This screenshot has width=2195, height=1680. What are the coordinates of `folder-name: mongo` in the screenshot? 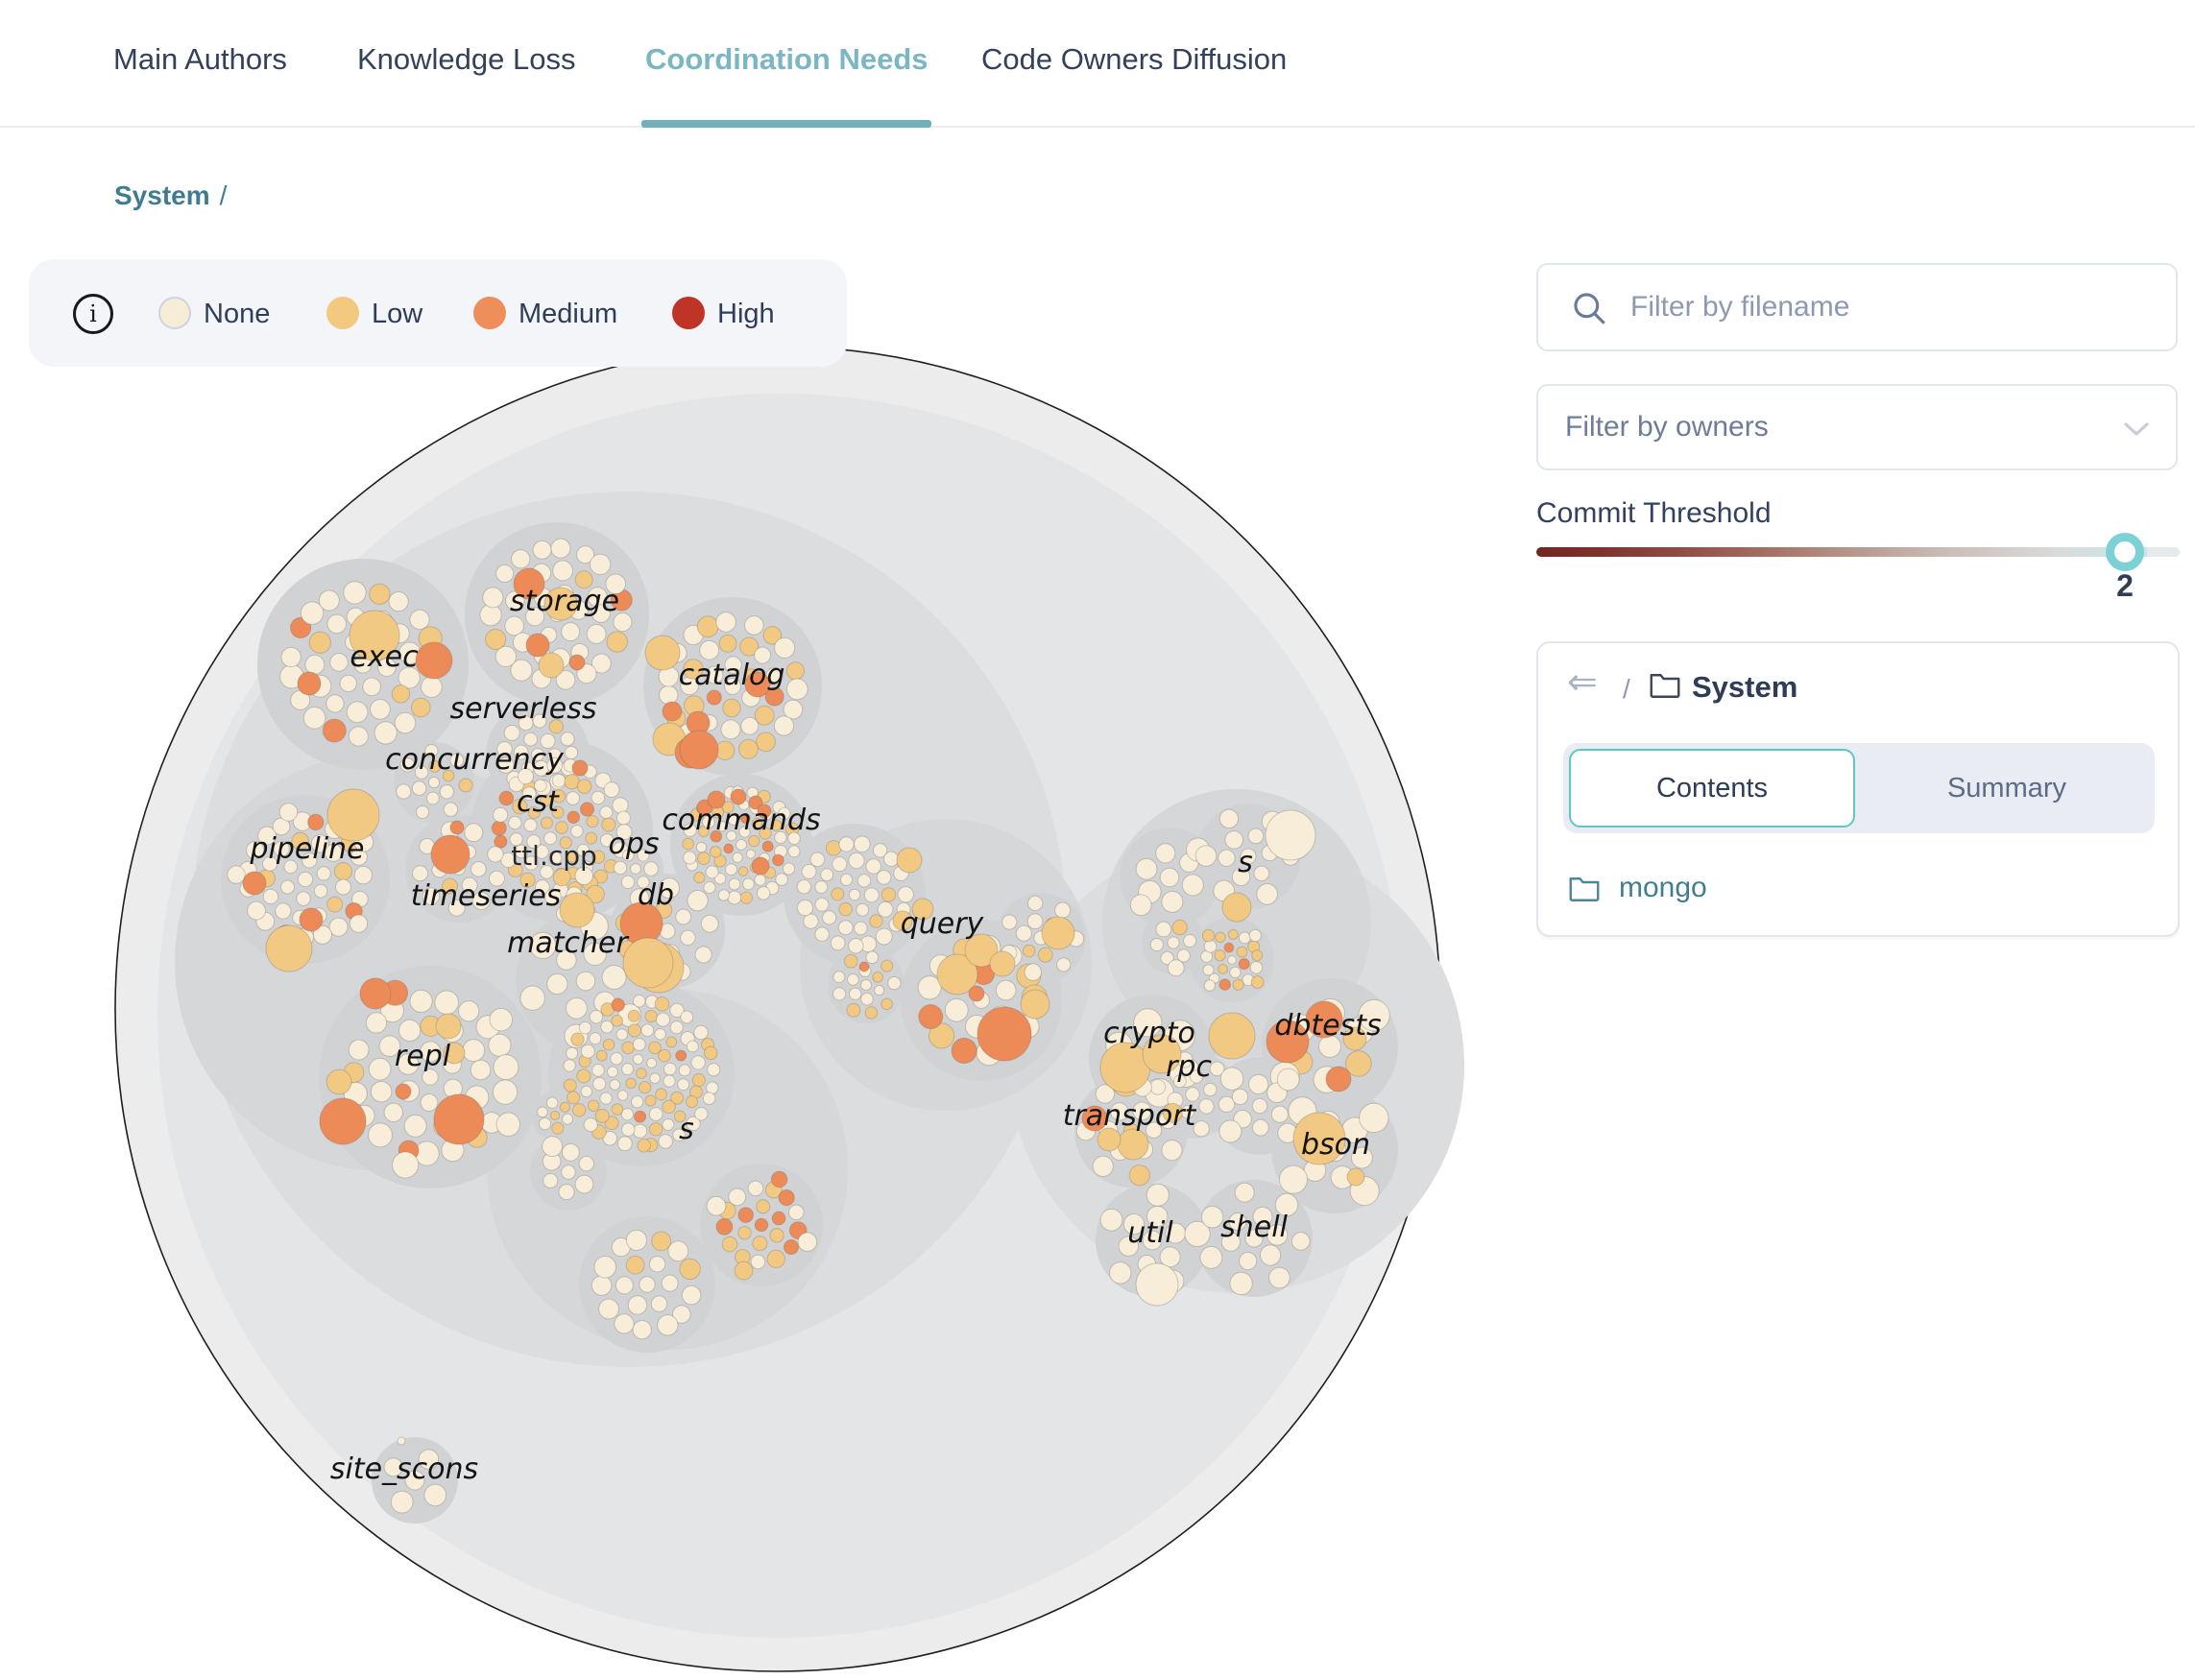 It's located at (1663, 887).